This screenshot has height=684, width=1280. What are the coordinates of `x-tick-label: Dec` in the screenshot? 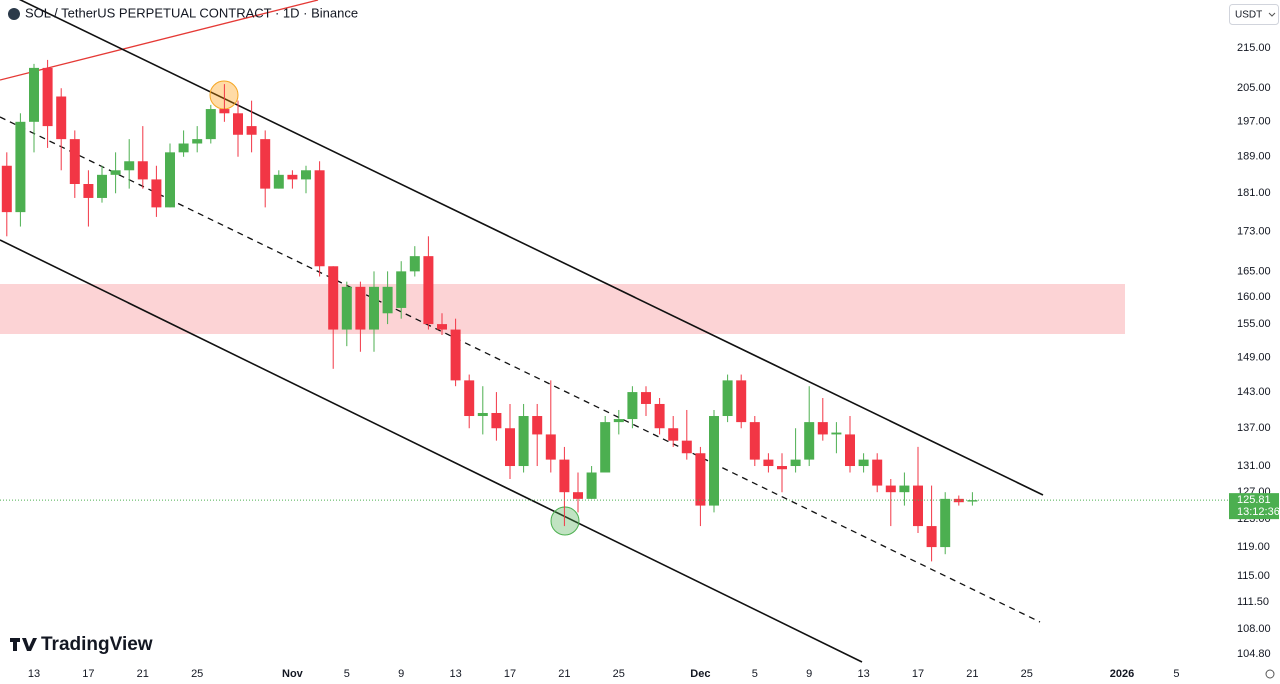 It's located at (700, 674).